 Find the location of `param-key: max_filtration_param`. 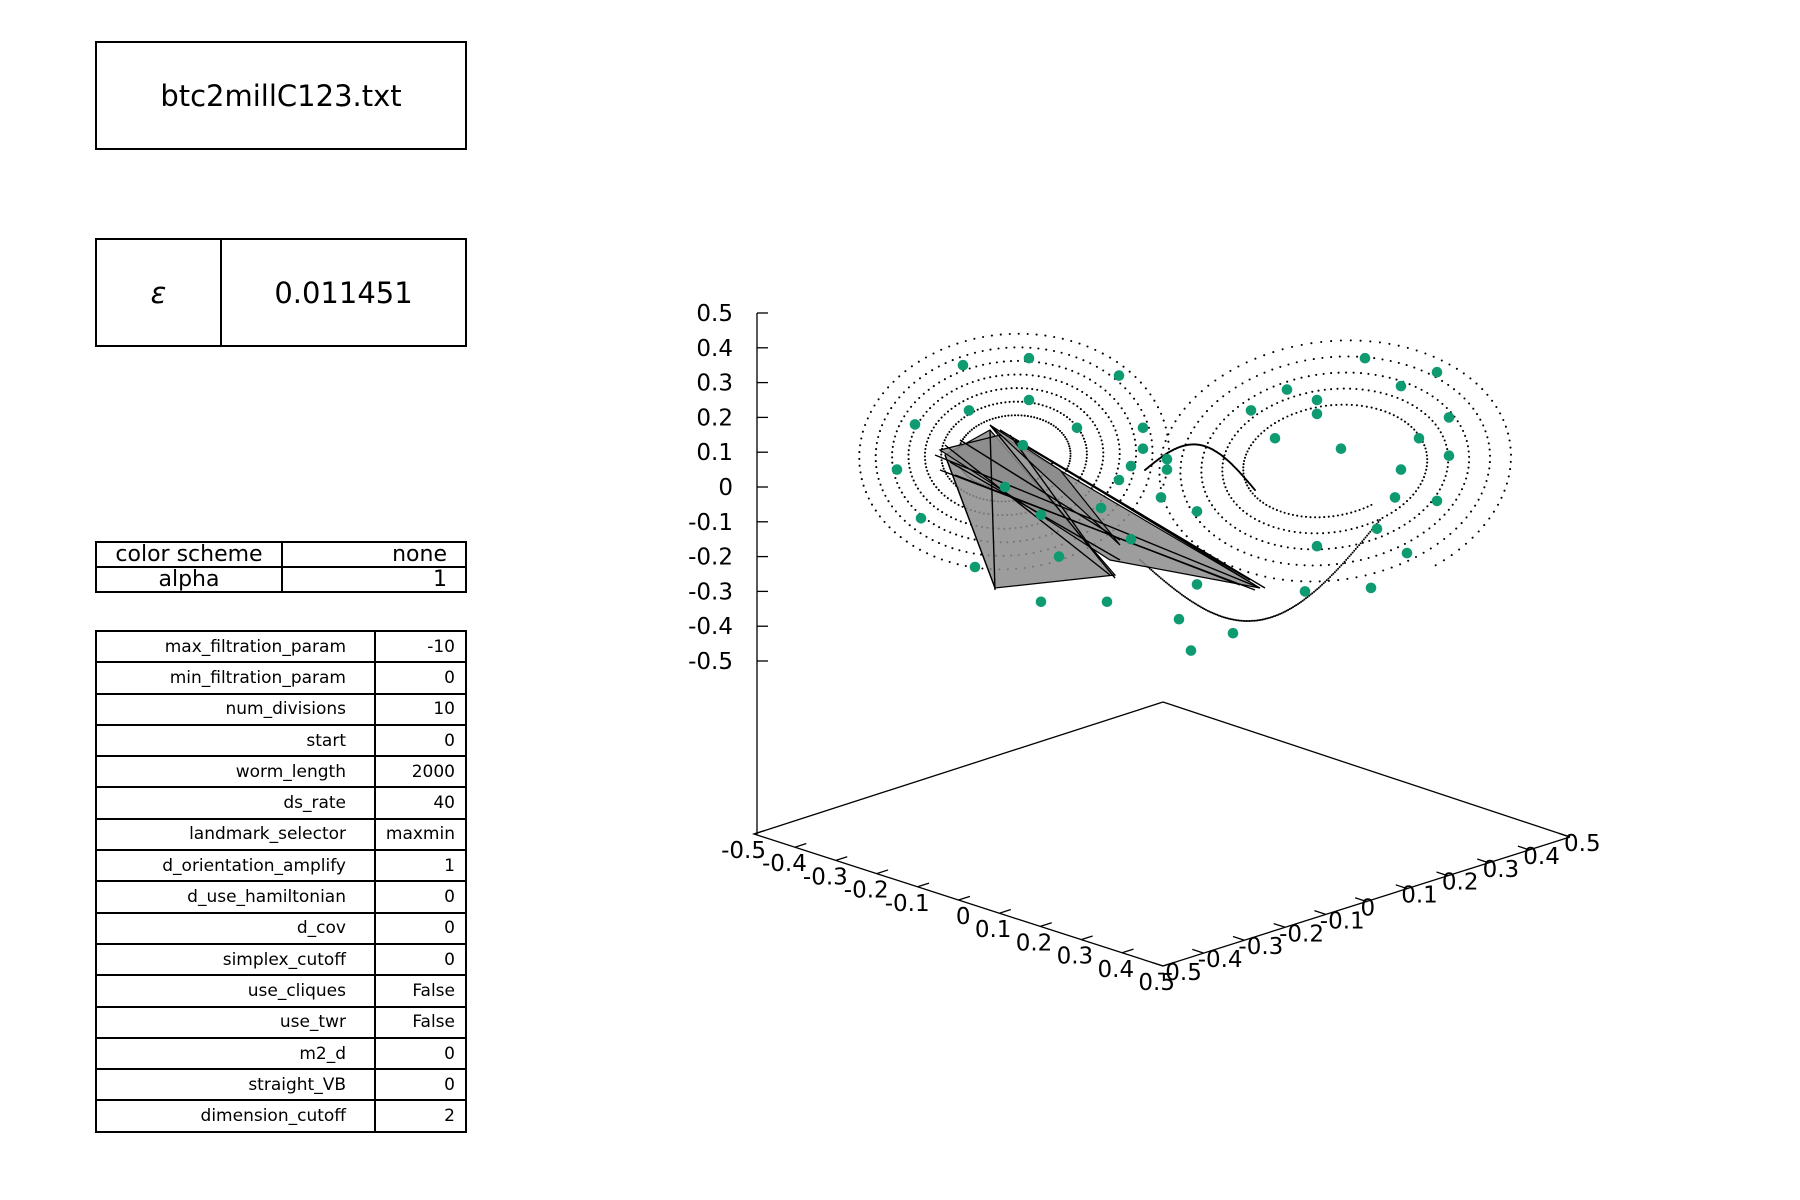

param-key: max_filtration_param is located at coordinates (235, 646).